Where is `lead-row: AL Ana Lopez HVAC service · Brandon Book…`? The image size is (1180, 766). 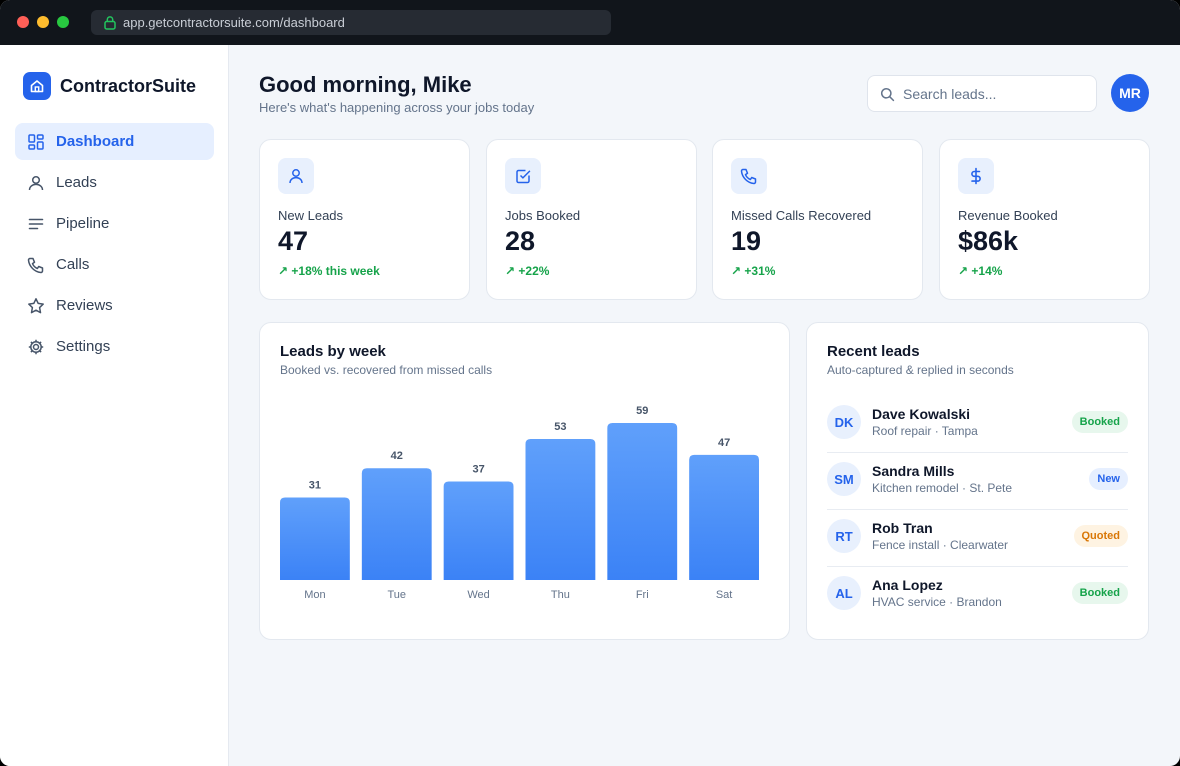
lead-row: AL Ana Lopez HVAC service · Brandon Book… is located at coordinates (977, 602).